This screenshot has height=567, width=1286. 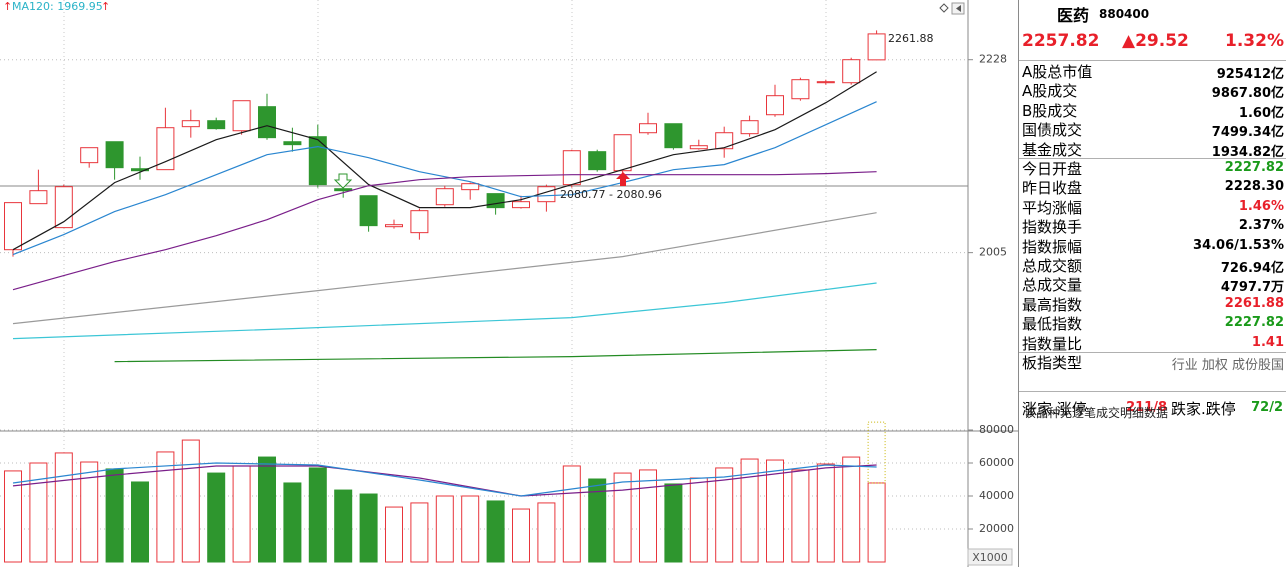 What do you see at coordinates (1052, 188) in the screenshot?
I see `row-label: 昨日收盘` at bounding box center [1052, 188].